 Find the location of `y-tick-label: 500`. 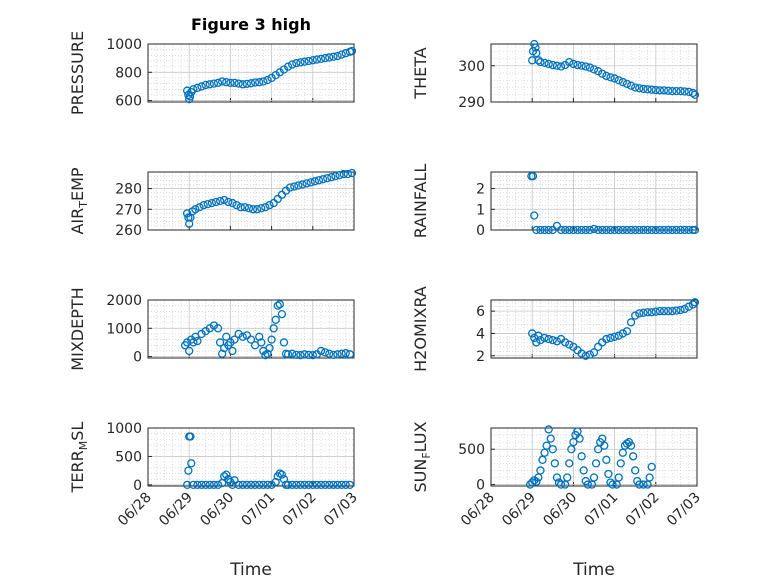

y-tick-label: 500 is located at coordinates (128, 457).